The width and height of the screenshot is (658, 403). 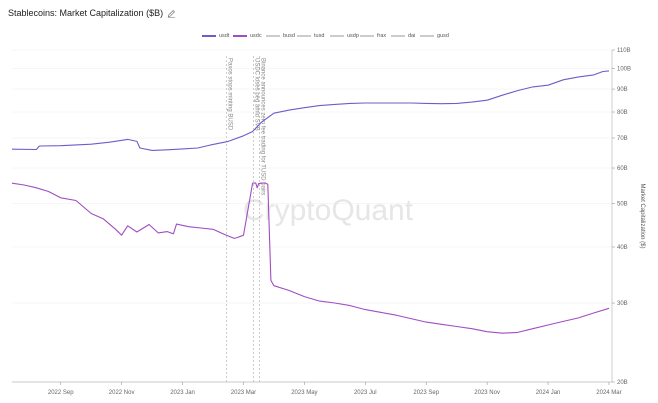 I want to click on y-tick-label: 90B, so click(x=622, y=90).